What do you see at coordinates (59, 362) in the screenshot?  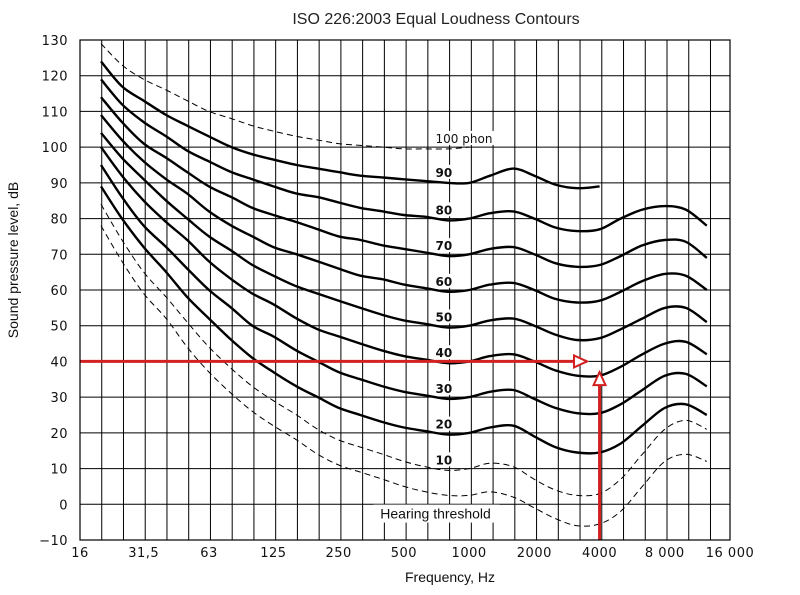 I see `y-tick-label: 40` at bounding box center [59, 362].